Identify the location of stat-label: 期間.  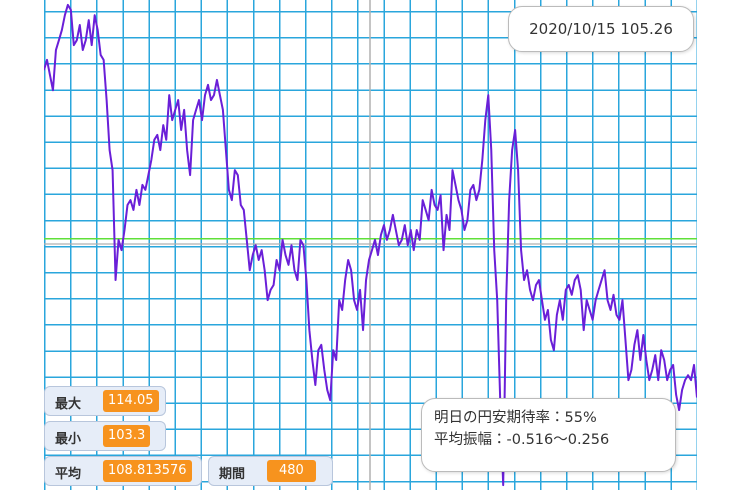
(232, 474).